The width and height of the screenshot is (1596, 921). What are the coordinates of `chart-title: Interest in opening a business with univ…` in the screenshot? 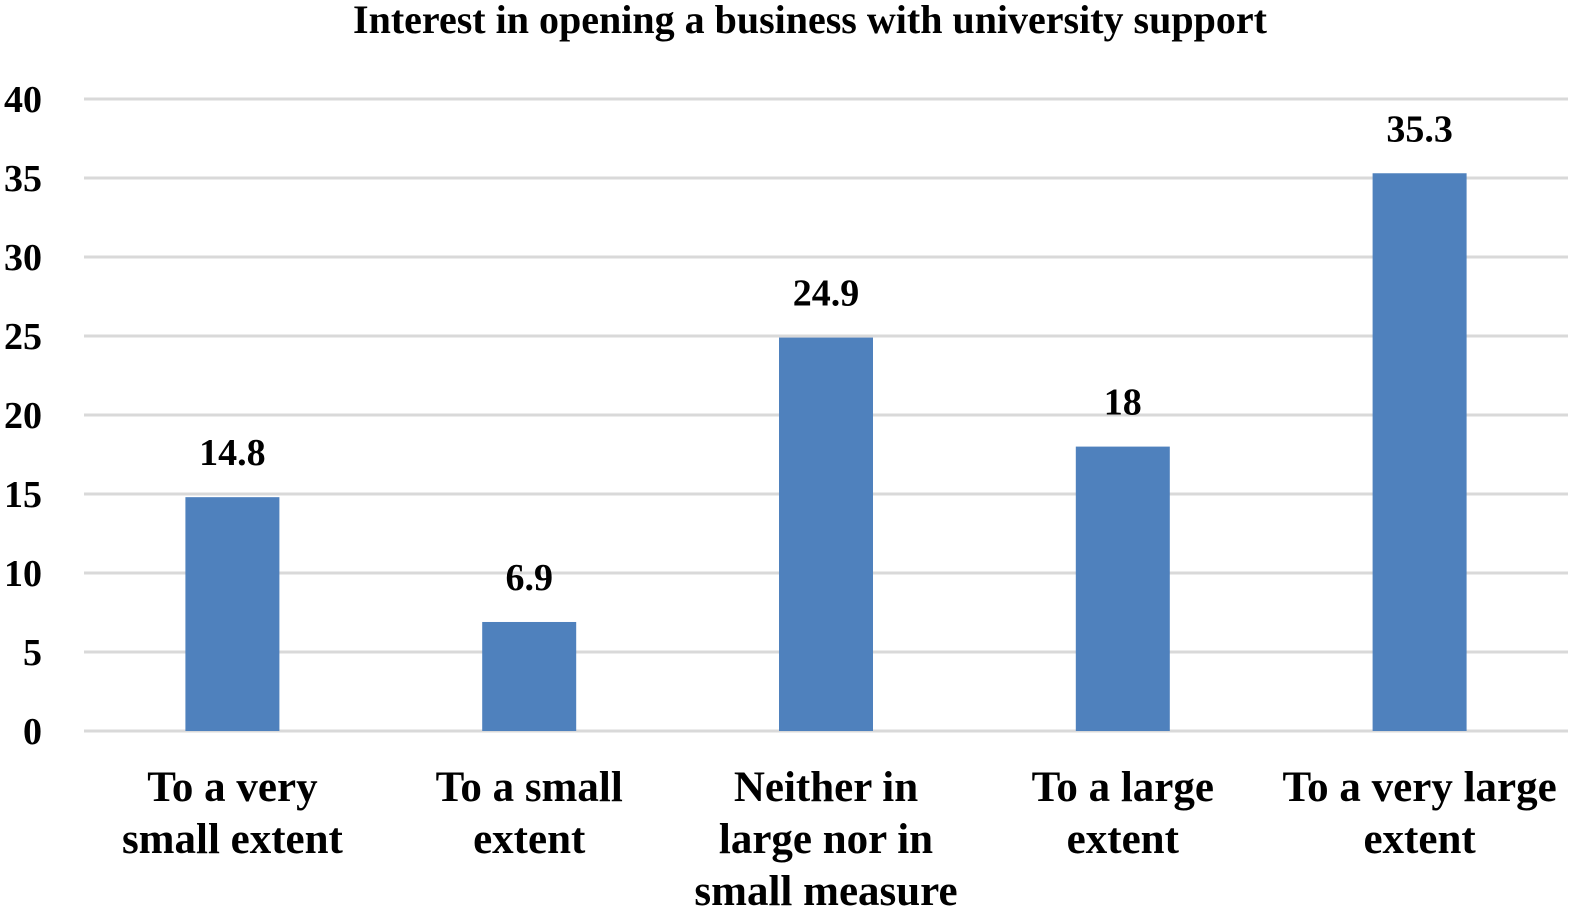 It's located at (810, 21).